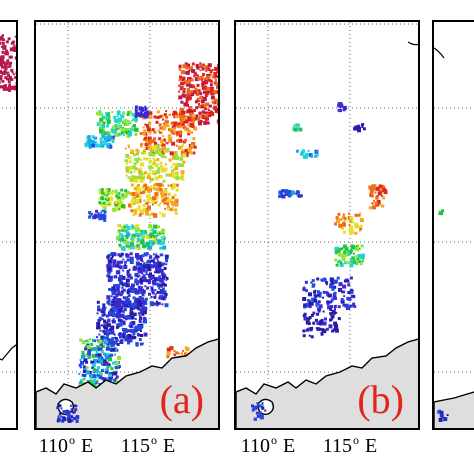  Describe the element at coordinates (155, 163) in the screenshot. I see `cluster-yellow` at that location.